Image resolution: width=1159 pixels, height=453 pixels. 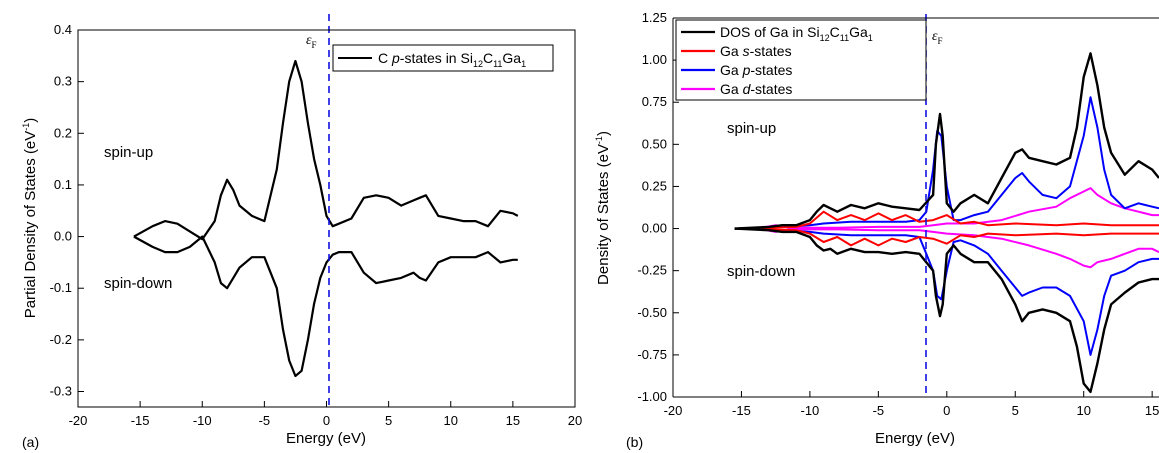 I want to click on panel-b-spin-down-label: spin-down, so click(x=761, y=271).